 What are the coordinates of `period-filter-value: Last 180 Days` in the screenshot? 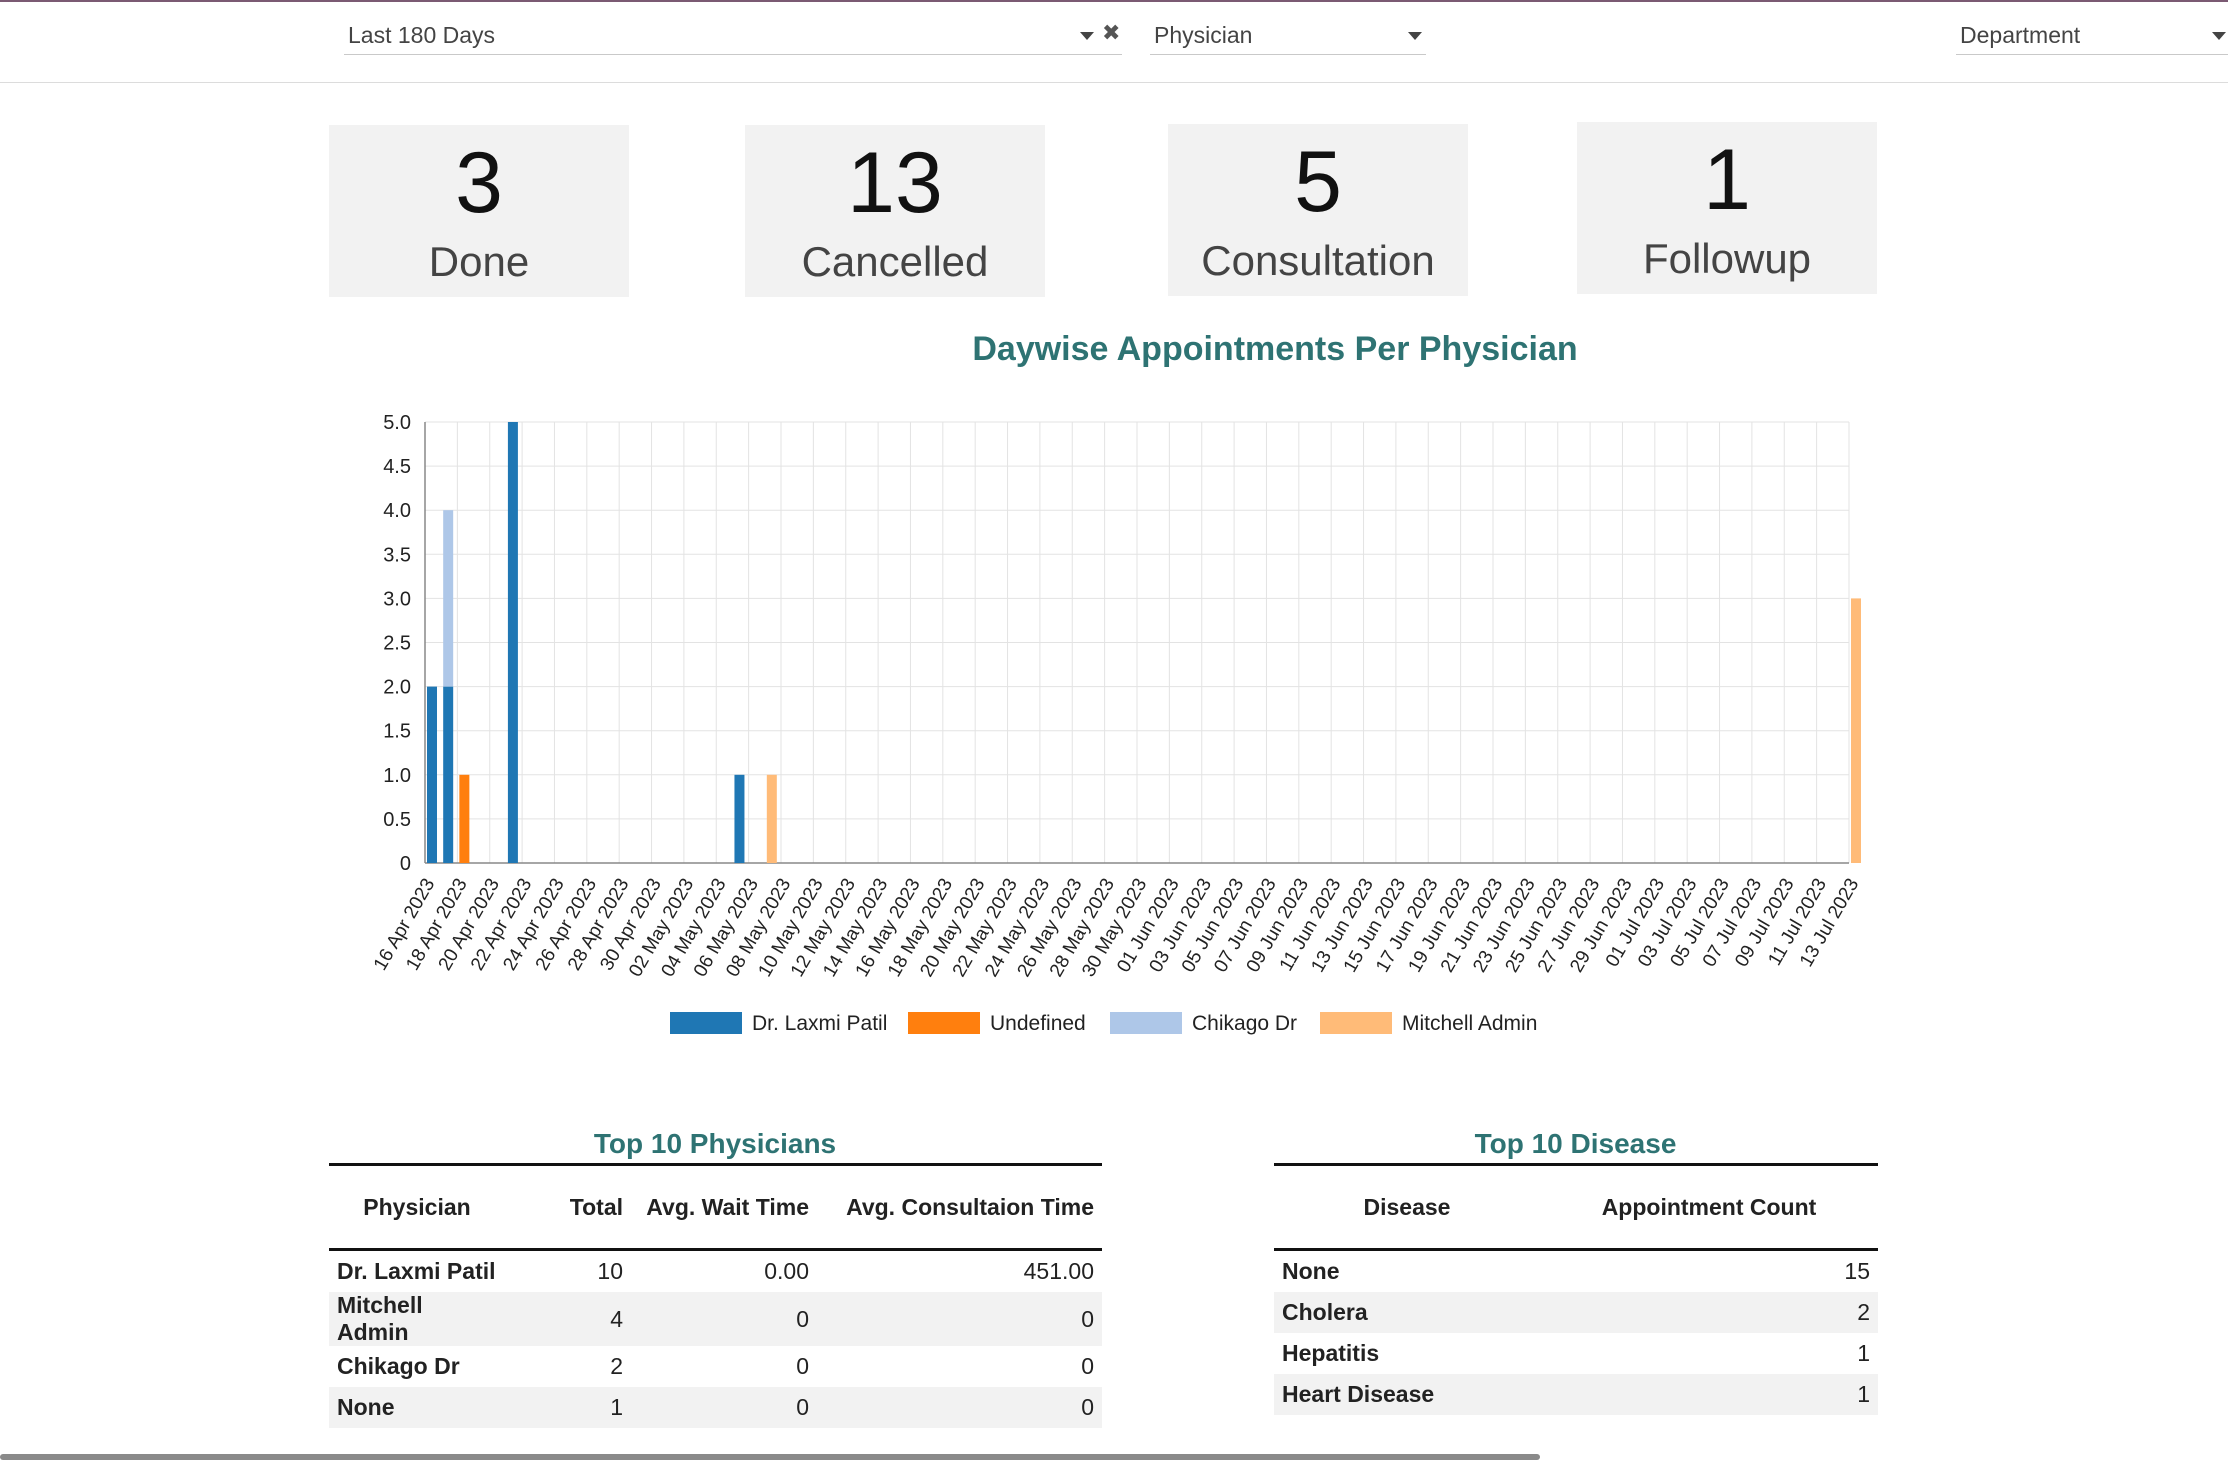 It's located at (422, 35).